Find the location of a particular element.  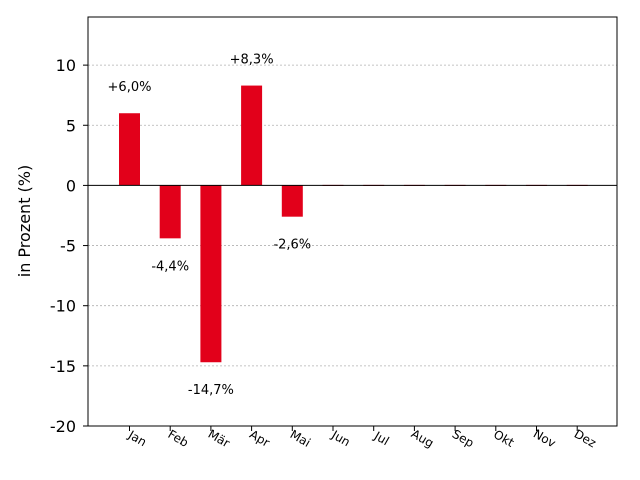

x-tick-label: Jan is located at coordinates (137, 438).